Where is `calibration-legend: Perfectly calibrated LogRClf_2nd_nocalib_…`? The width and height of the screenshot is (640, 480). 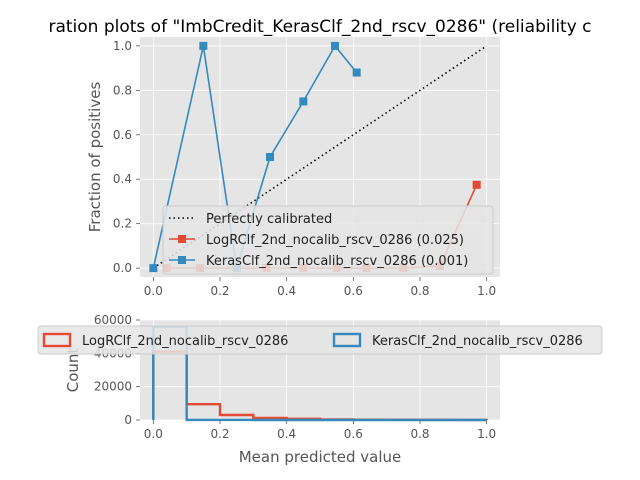 calibration-legend: Perfectly calibrated LogRClf_2nd_nocalib_… is located at coordinates (328, 240).